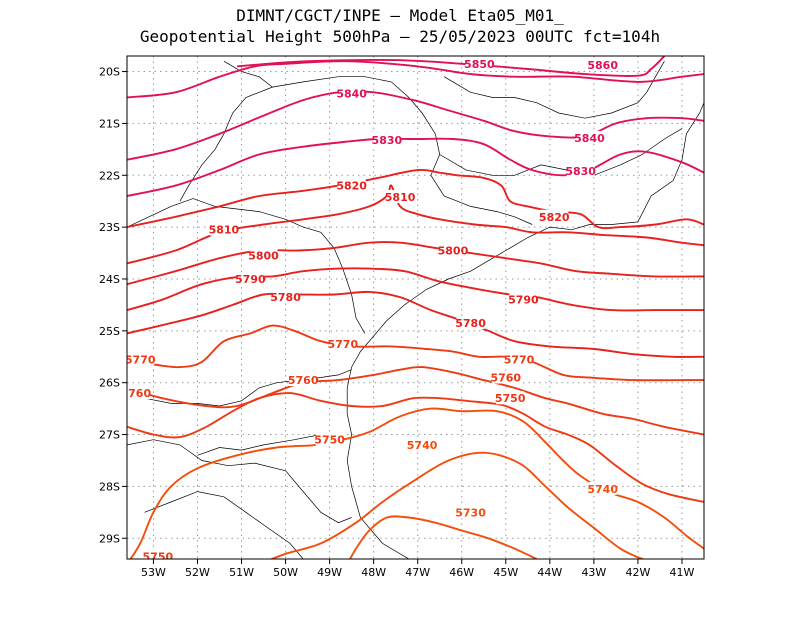 Image resolution: width=800 pixels, height=618 pixels. I want to click on y-tick-label: 26S, so click(109, 383).